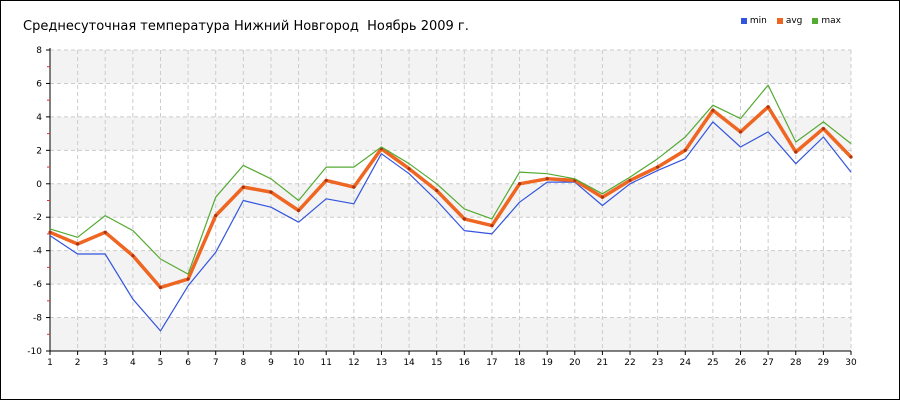 The width and height of the screenshot is (900, 400). What do you see at coordinates (325, 363) in the screenshot?
I see `x-tick-label: 11` at bounding box center [325, 363].